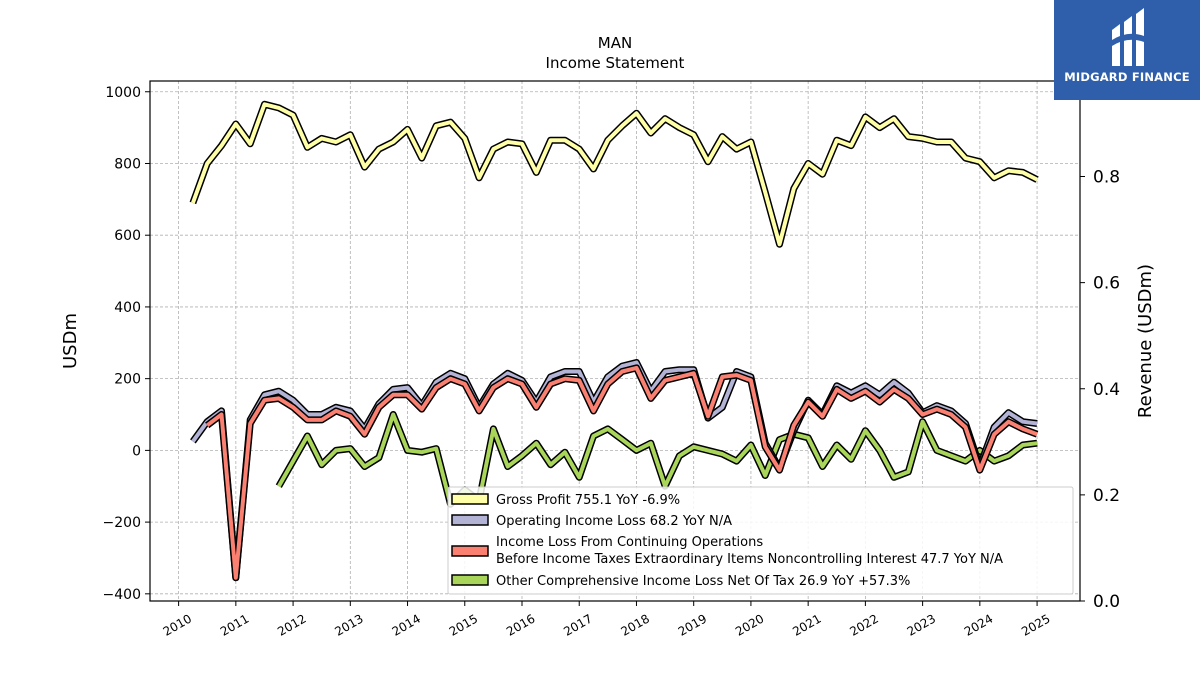 This screenshot has width=1200, height=675. I want to click on series-line, so click(657, 459).